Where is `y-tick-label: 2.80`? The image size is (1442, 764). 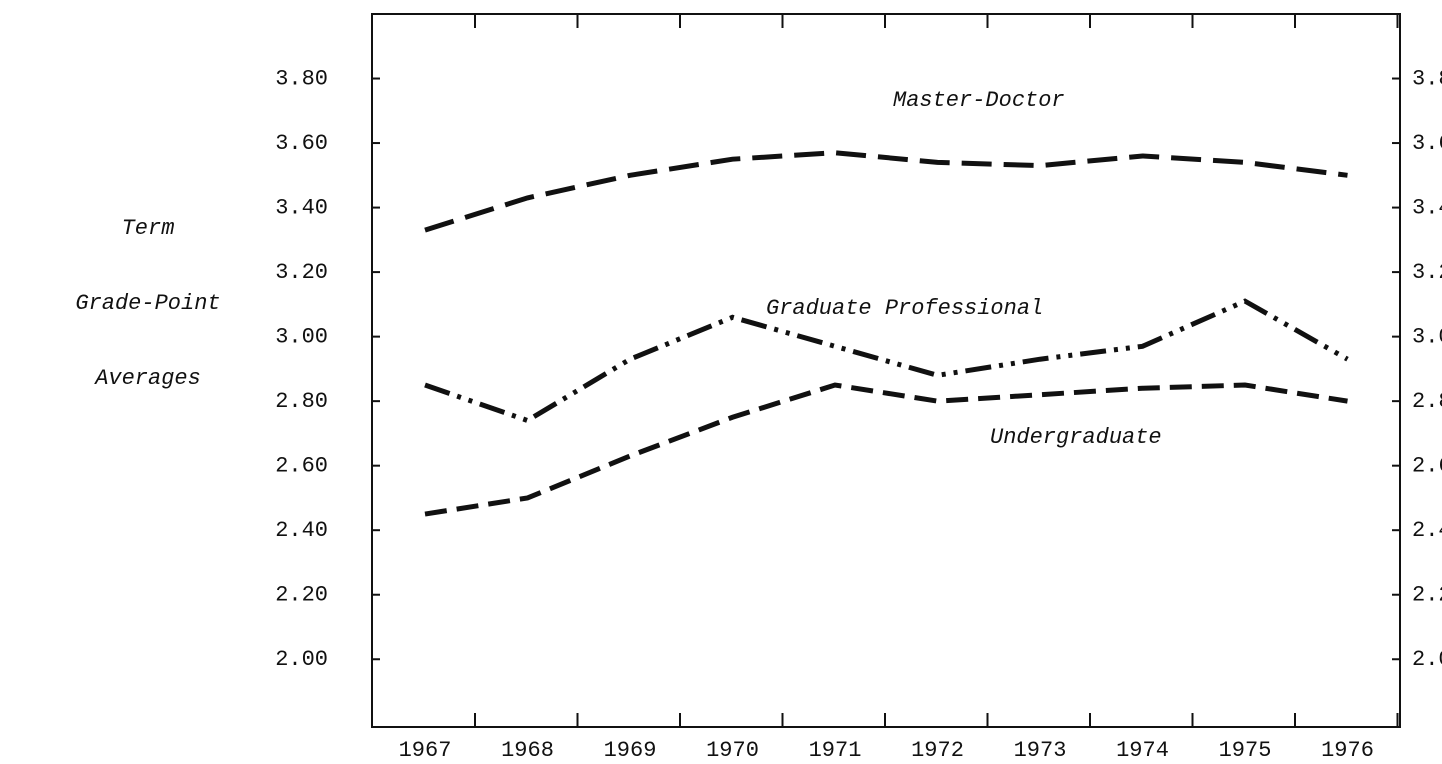
y-tick-label: 2.80 is located at coordinates (301, 401).